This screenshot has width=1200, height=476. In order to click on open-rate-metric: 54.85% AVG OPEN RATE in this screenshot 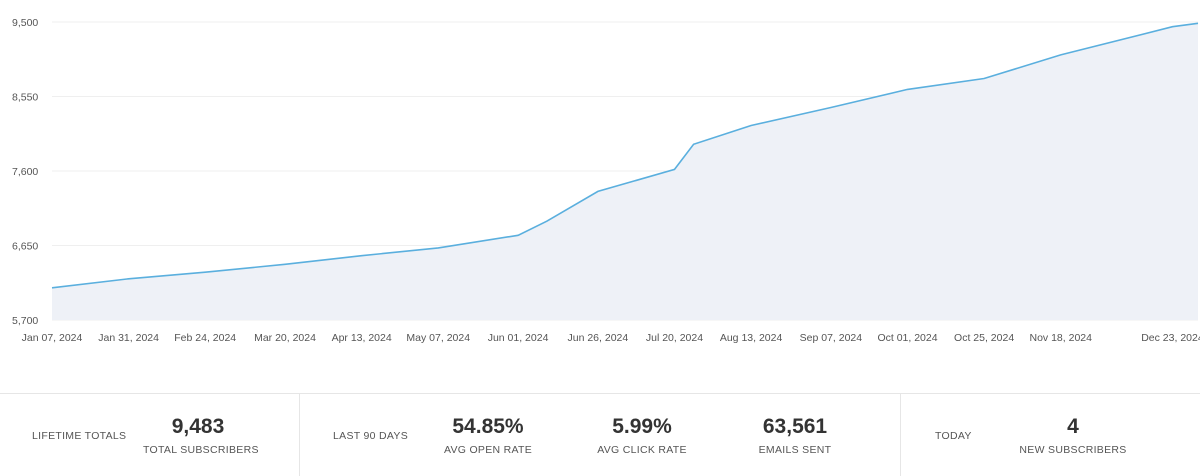, I will do `click(488, 436)`.